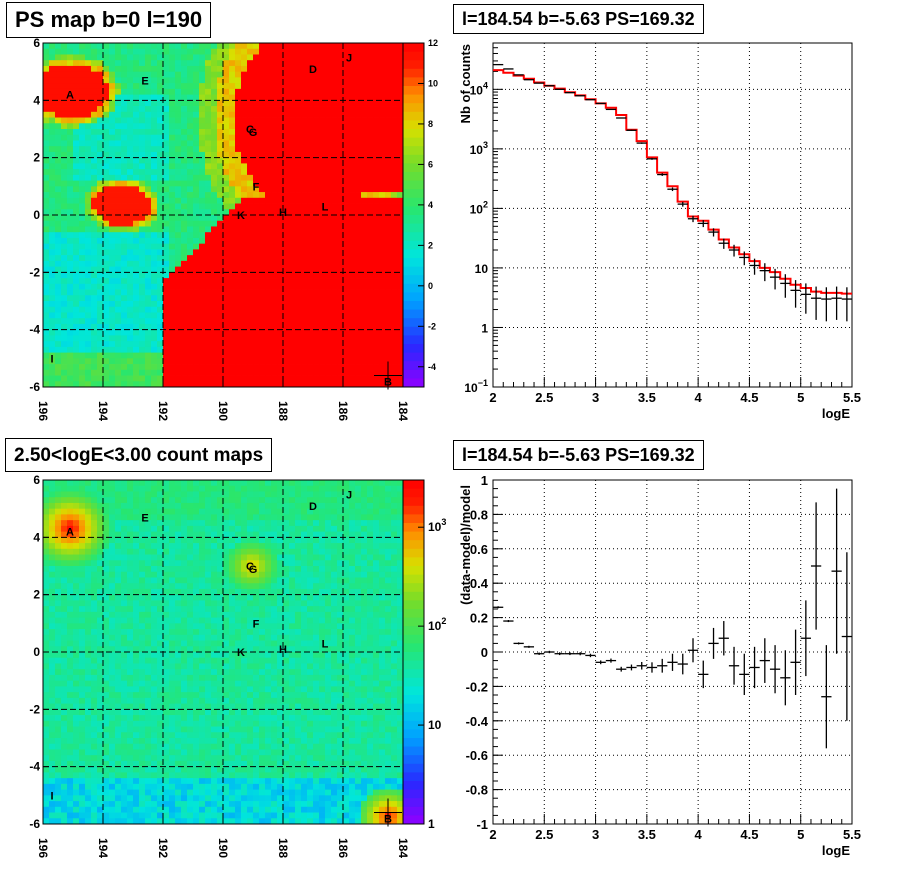 The image size is (898, 871). Describe the element at coordinates (223, 848) in the screenshot. I see `x-tick-label: 190` at that location.